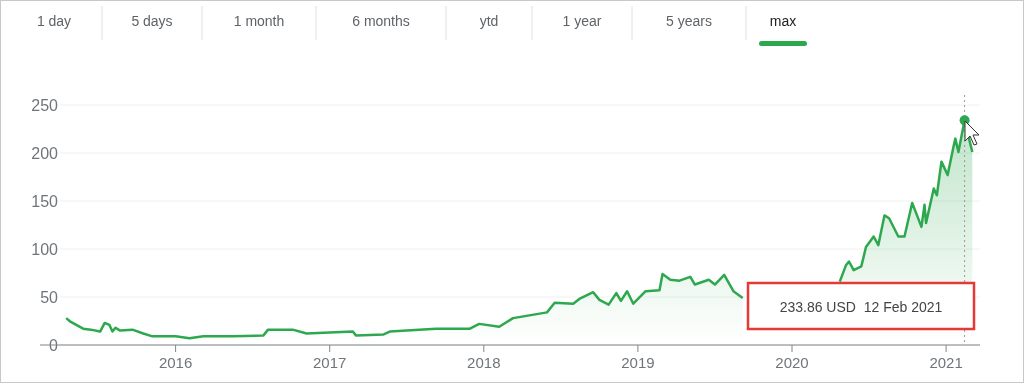 This screenshot has height=383, width=1024. I want to click on text: max, so click(783, 21).